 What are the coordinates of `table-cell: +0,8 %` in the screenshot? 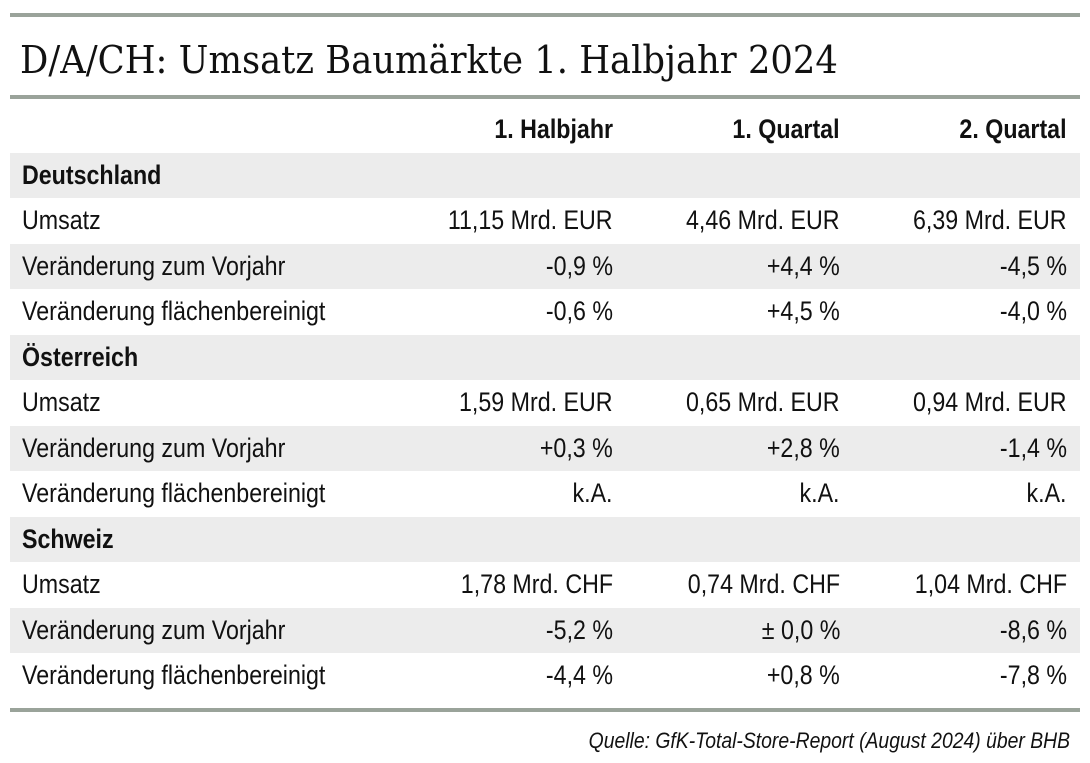 It's located at (803, 675).